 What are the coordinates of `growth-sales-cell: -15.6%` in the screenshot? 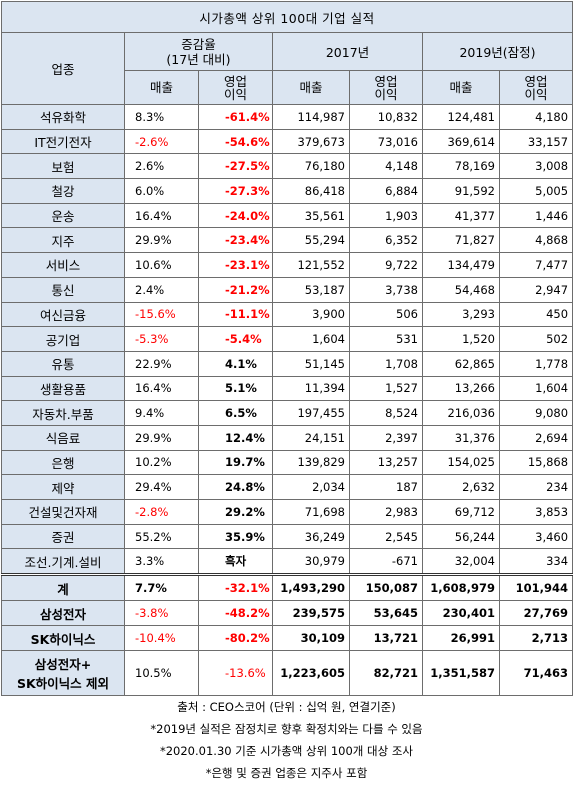 It's located at (161, 314).